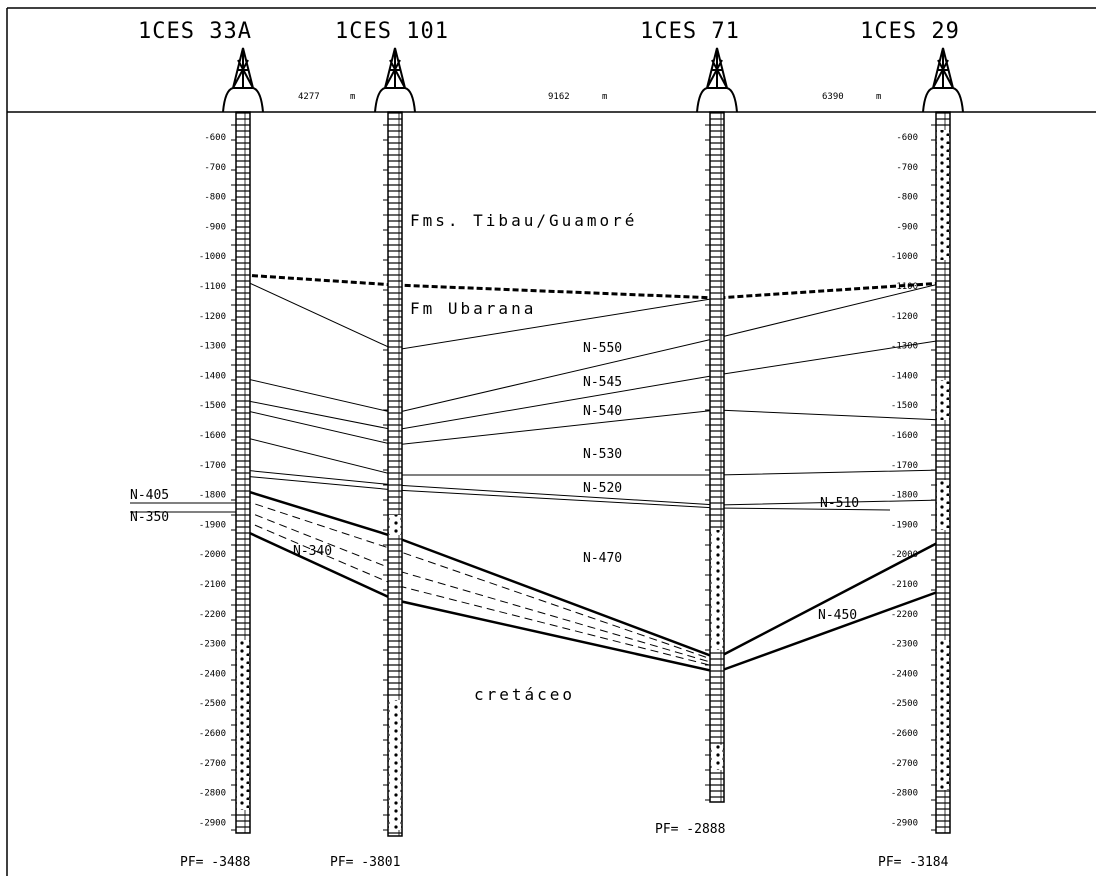 The height and width of the screenshot is (876, 1096). What do you see at coordinates (215, 862) in the screenshot?
I see `final-depth: PF= -3488` at bounding box center [215, 862].